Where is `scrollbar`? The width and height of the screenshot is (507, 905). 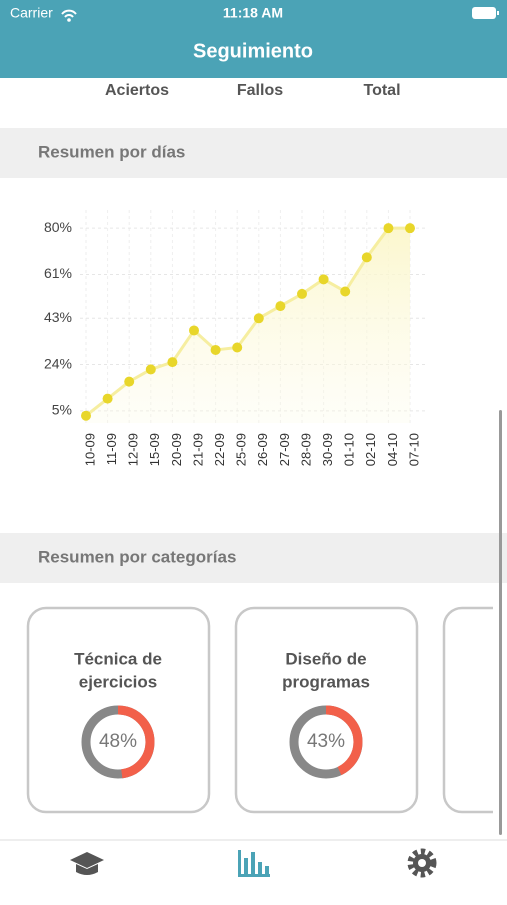
scrollbar is located at coordinates (500, 622).